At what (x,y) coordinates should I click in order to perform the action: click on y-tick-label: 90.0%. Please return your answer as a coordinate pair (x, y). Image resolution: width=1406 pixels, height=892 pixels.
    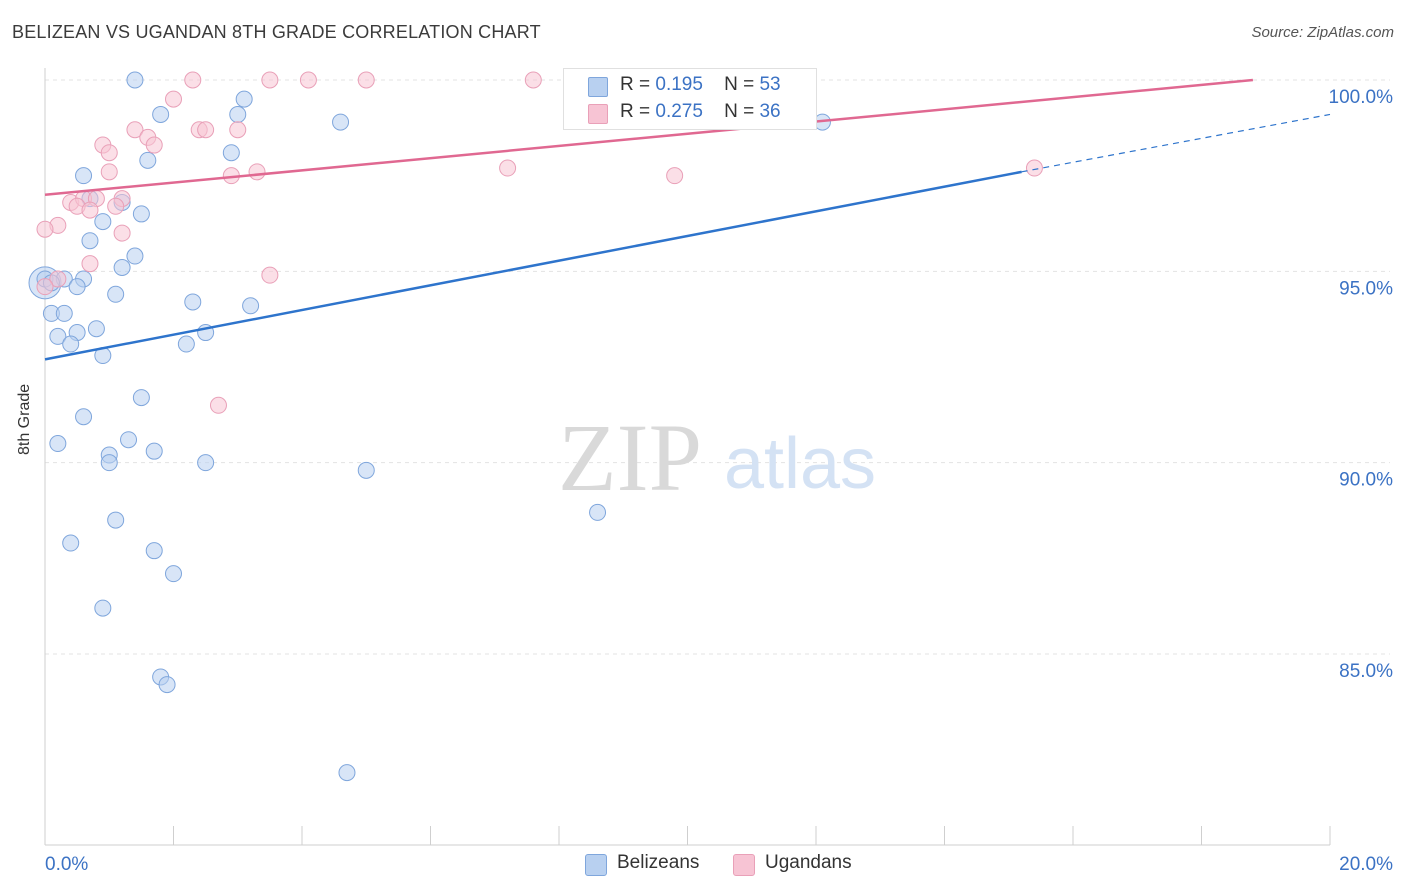
    Looking at the image, I should click on (1366, 480).